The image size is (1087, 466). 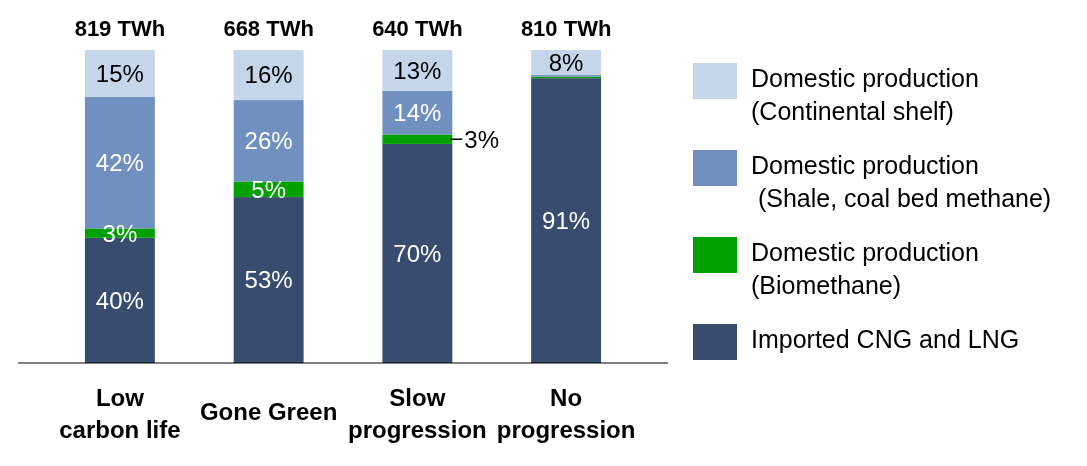 I want to click on x-tick-label: No progression, so click(x=566, y=413).